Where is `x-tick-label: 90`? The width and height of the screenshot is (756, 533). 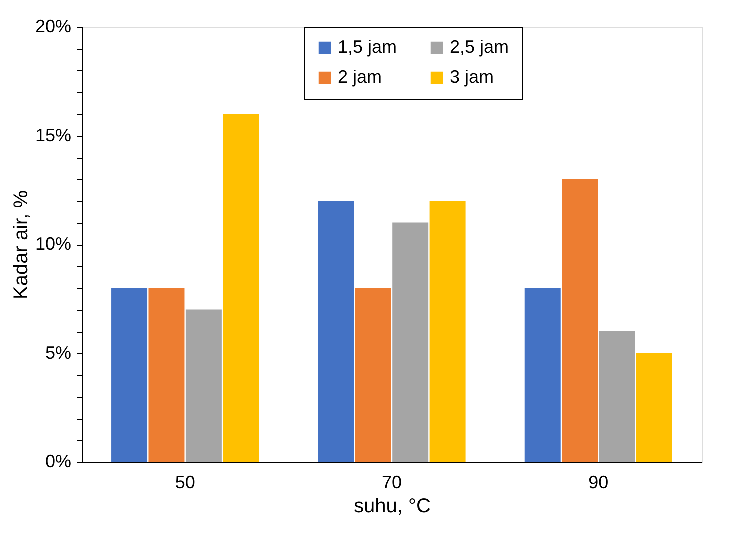
x-tick-label: 90 is located at coordinates (598, 482).